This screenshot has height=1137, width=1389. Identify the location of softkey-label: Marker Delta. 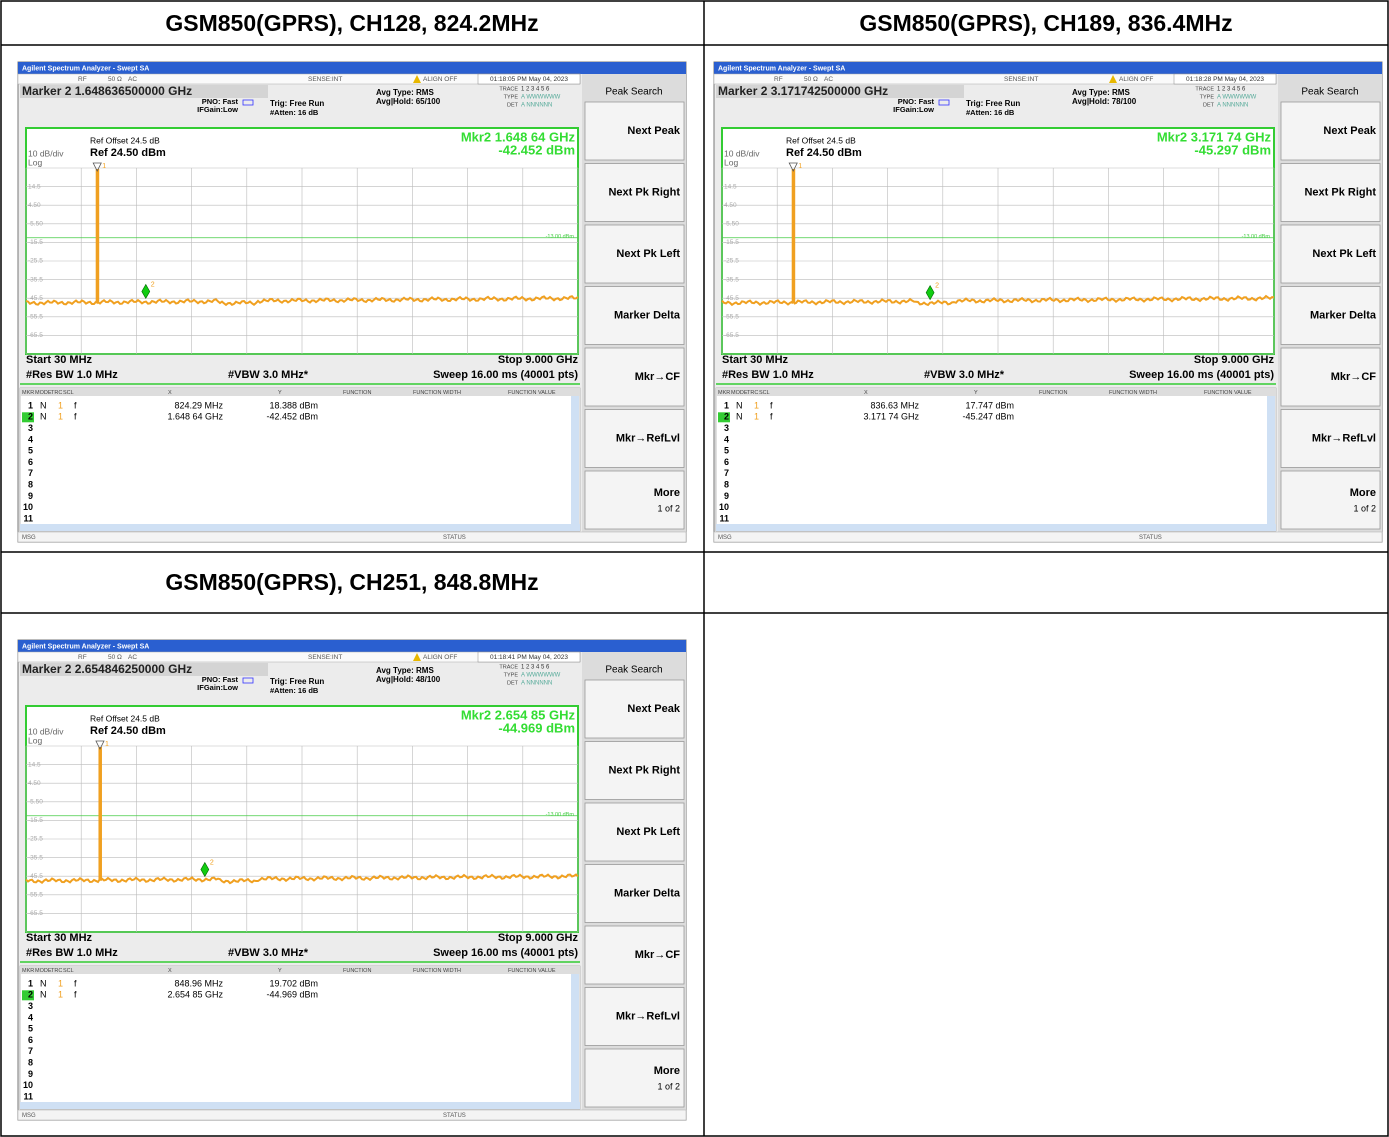
(647, 315).